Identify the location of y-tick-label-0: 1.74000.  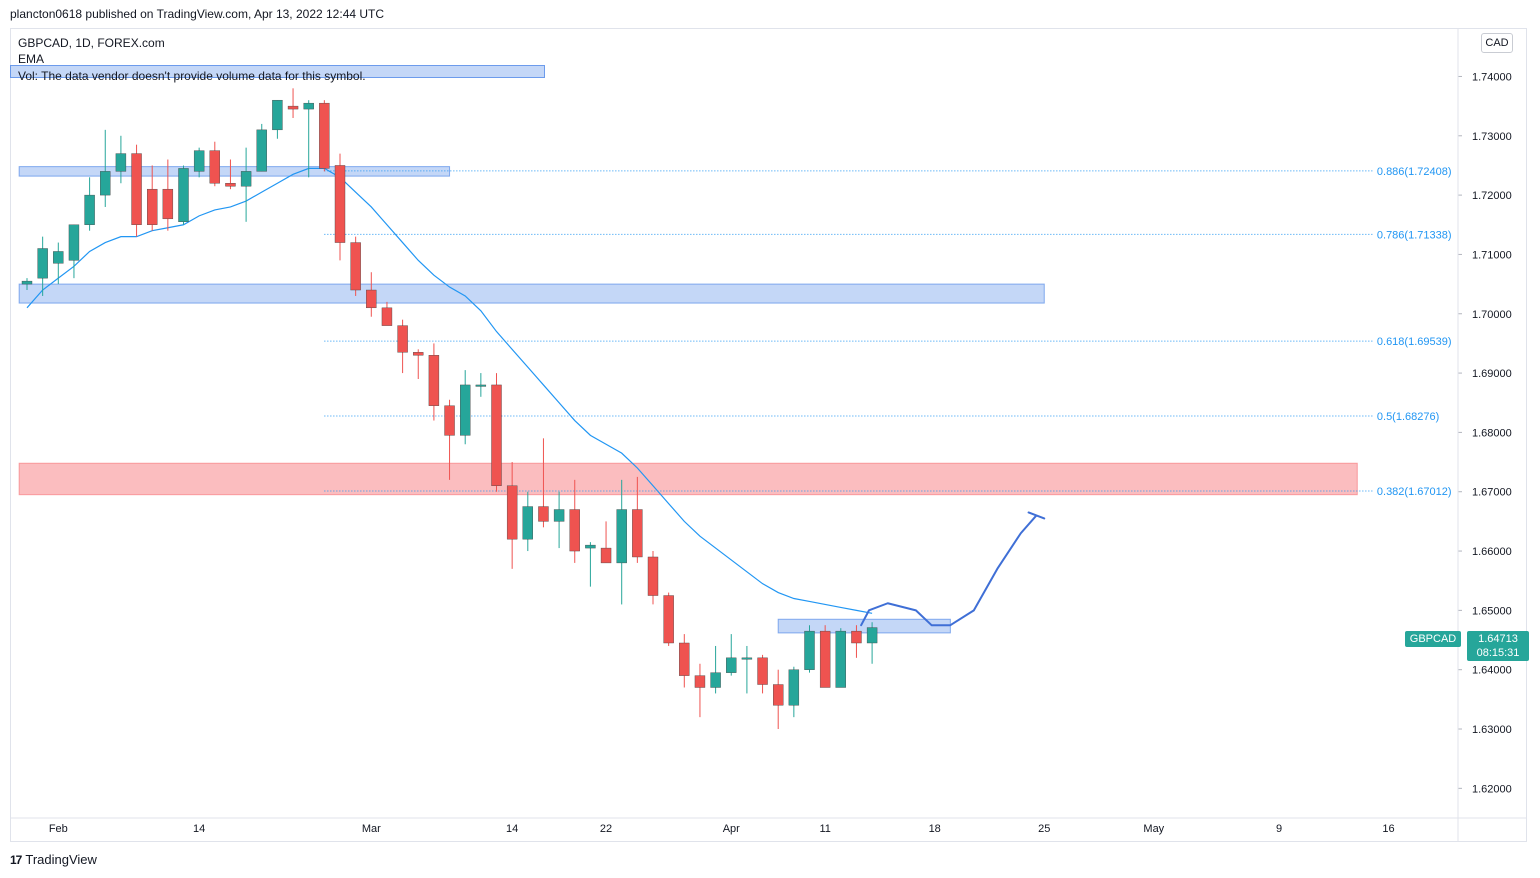
(1492, 77).